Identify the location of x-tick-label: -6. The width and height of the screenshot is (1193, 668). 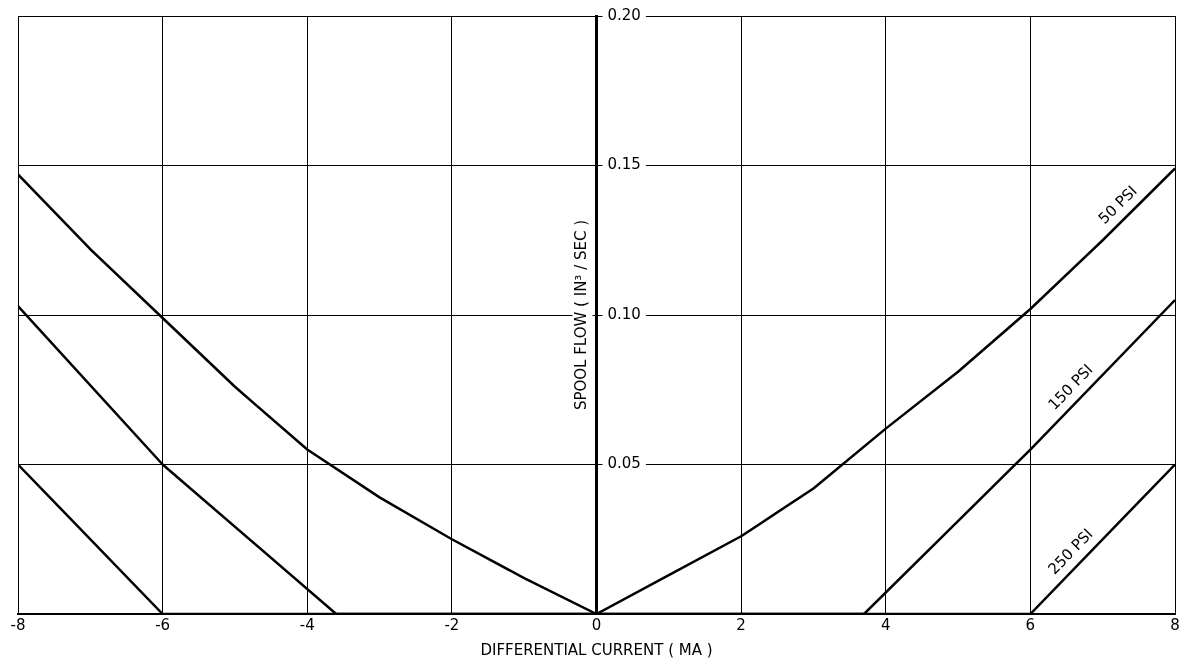
(163, 624).